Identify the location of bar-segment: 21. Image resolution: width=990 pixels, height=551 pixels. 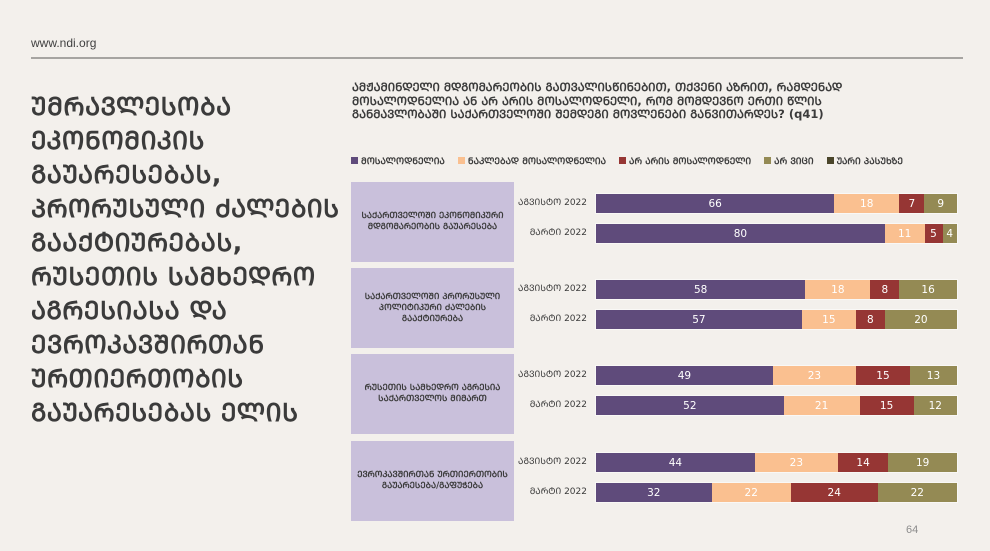
(821, 405).